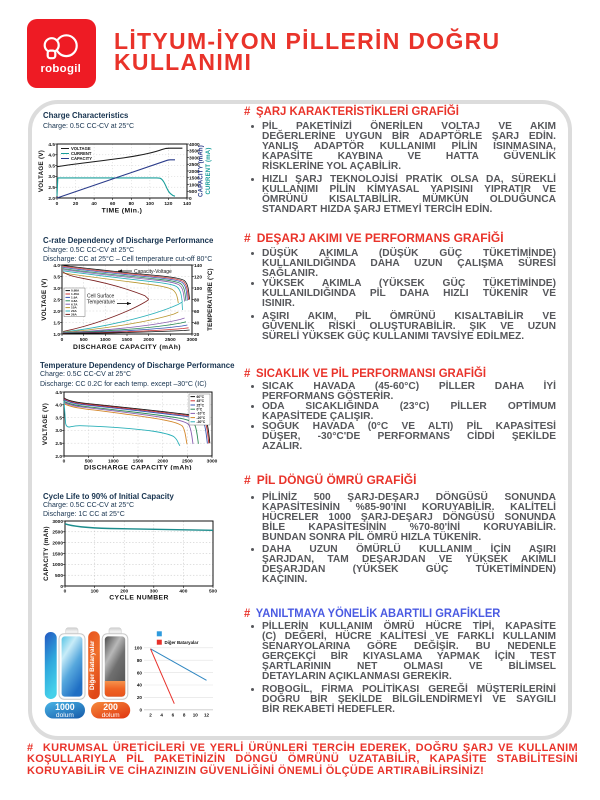 This screenshot has width=600, height=800. I want to click on svg-text: -30°C, so click(201, 422).